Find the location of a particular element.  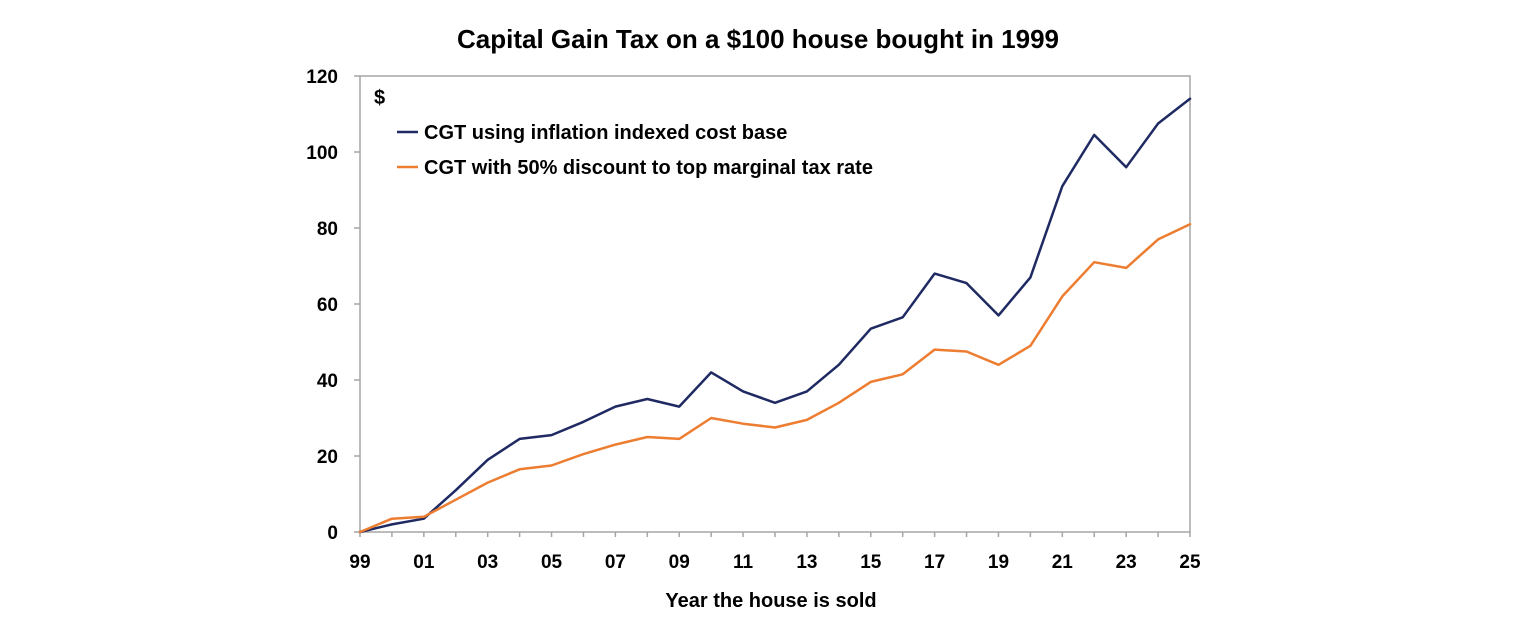

x-axis-title: Year the house is sold is located at coordinates (770, 601).